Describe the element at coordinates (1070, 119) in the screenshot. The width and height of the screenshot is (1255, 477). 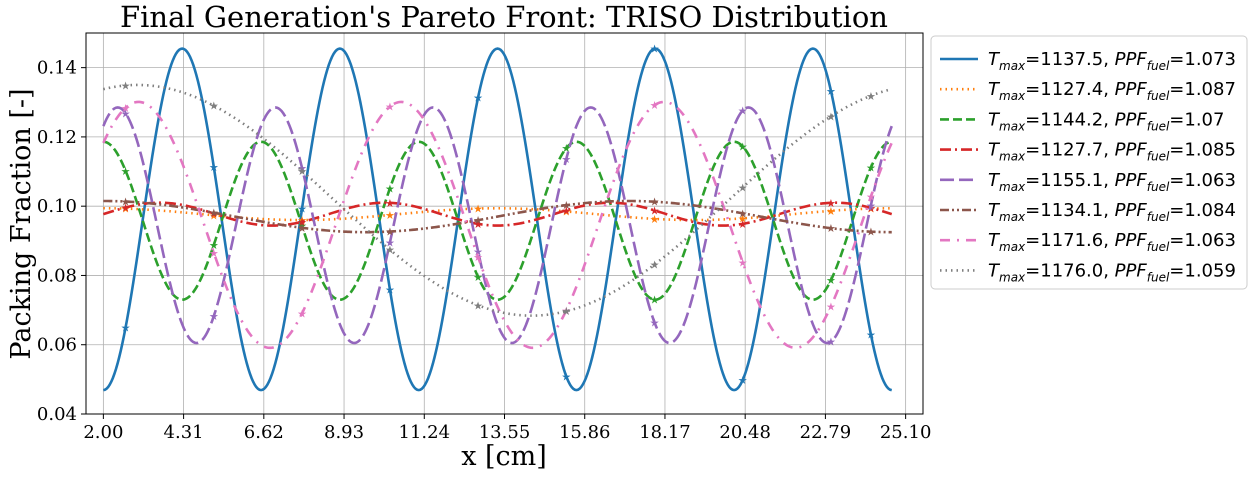
I see `legend-tmax: =1144.2,` at that location.